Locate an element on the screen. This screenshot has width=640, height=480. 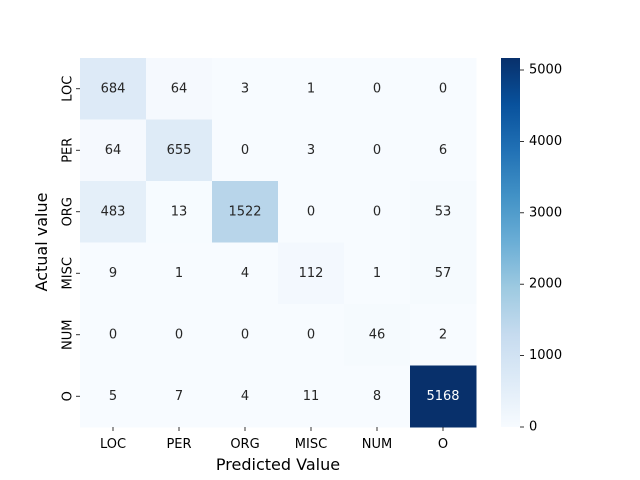
heatmap-cell-O-PER is located at coordinates (179, 396).